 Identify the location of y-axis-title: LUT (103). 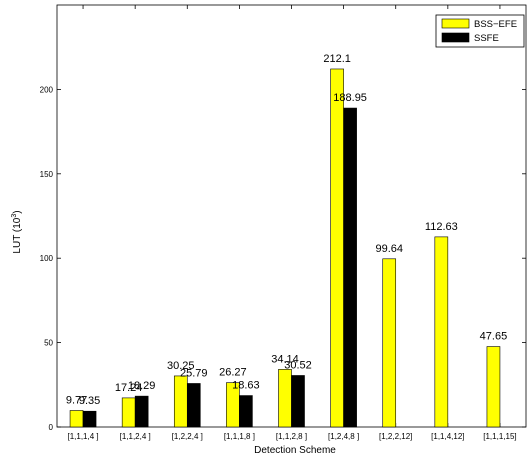
(17, 231).